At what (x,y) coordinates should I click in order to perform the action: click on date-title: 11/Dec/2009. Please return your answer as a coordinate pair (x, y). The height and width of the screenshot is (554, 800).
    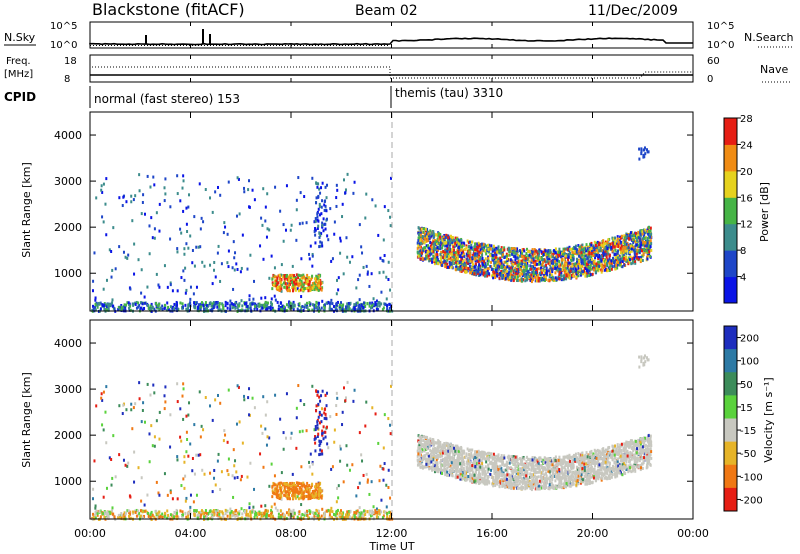
    Looking at the image, I should click on (633, 11).